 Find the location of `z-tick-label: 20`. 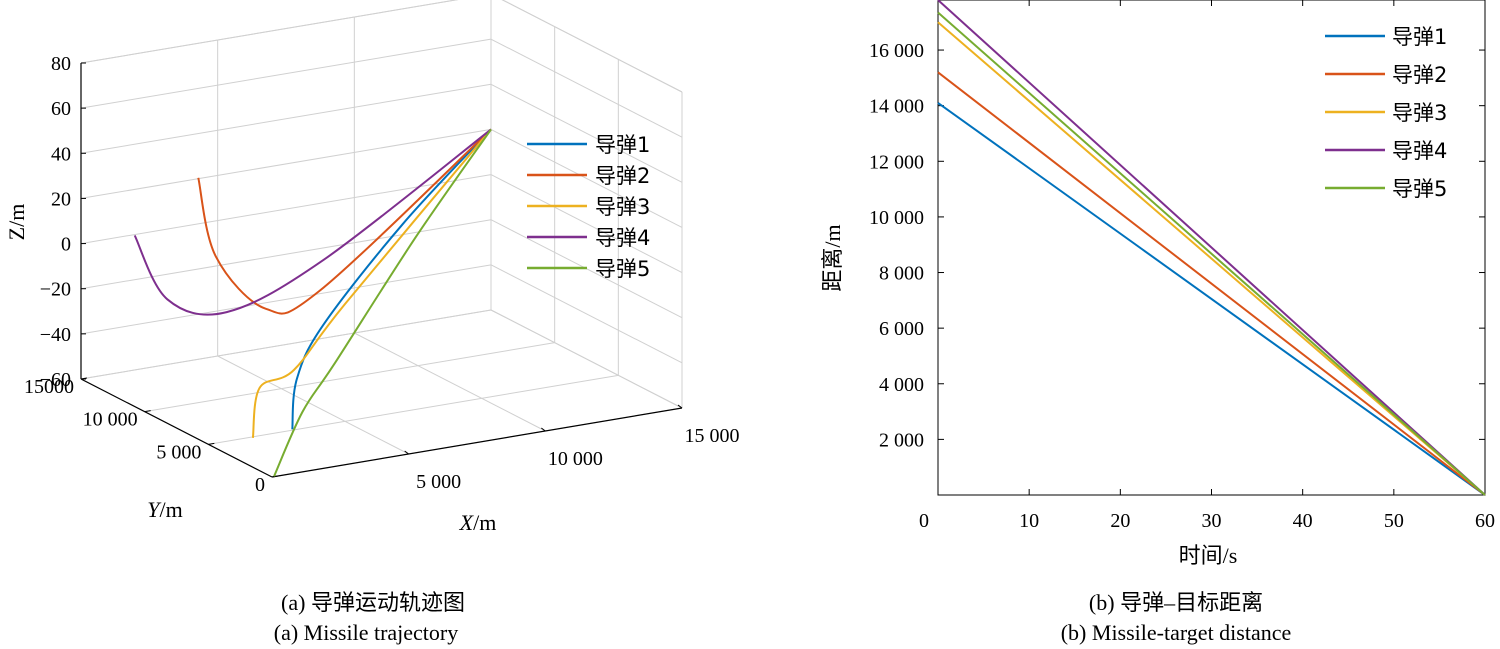

z-tick-label: 20 is located at coordinates (61, 199).